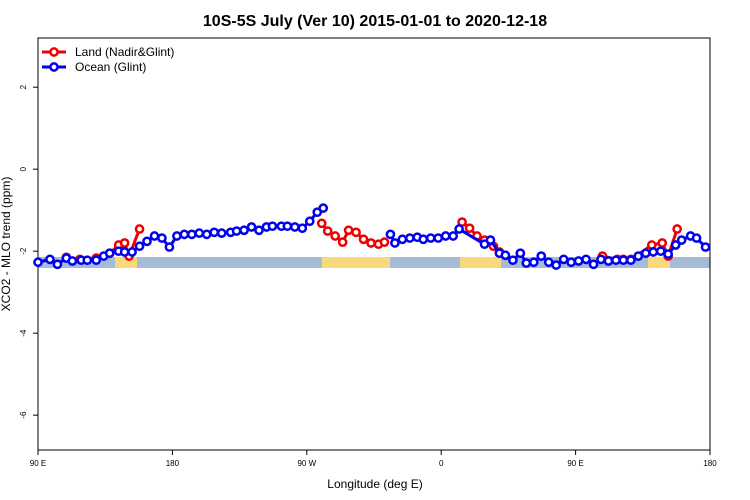  Describe the element at coordinates (23, 333) in the screenshot. I see `y-tick-label: -4` at that location.